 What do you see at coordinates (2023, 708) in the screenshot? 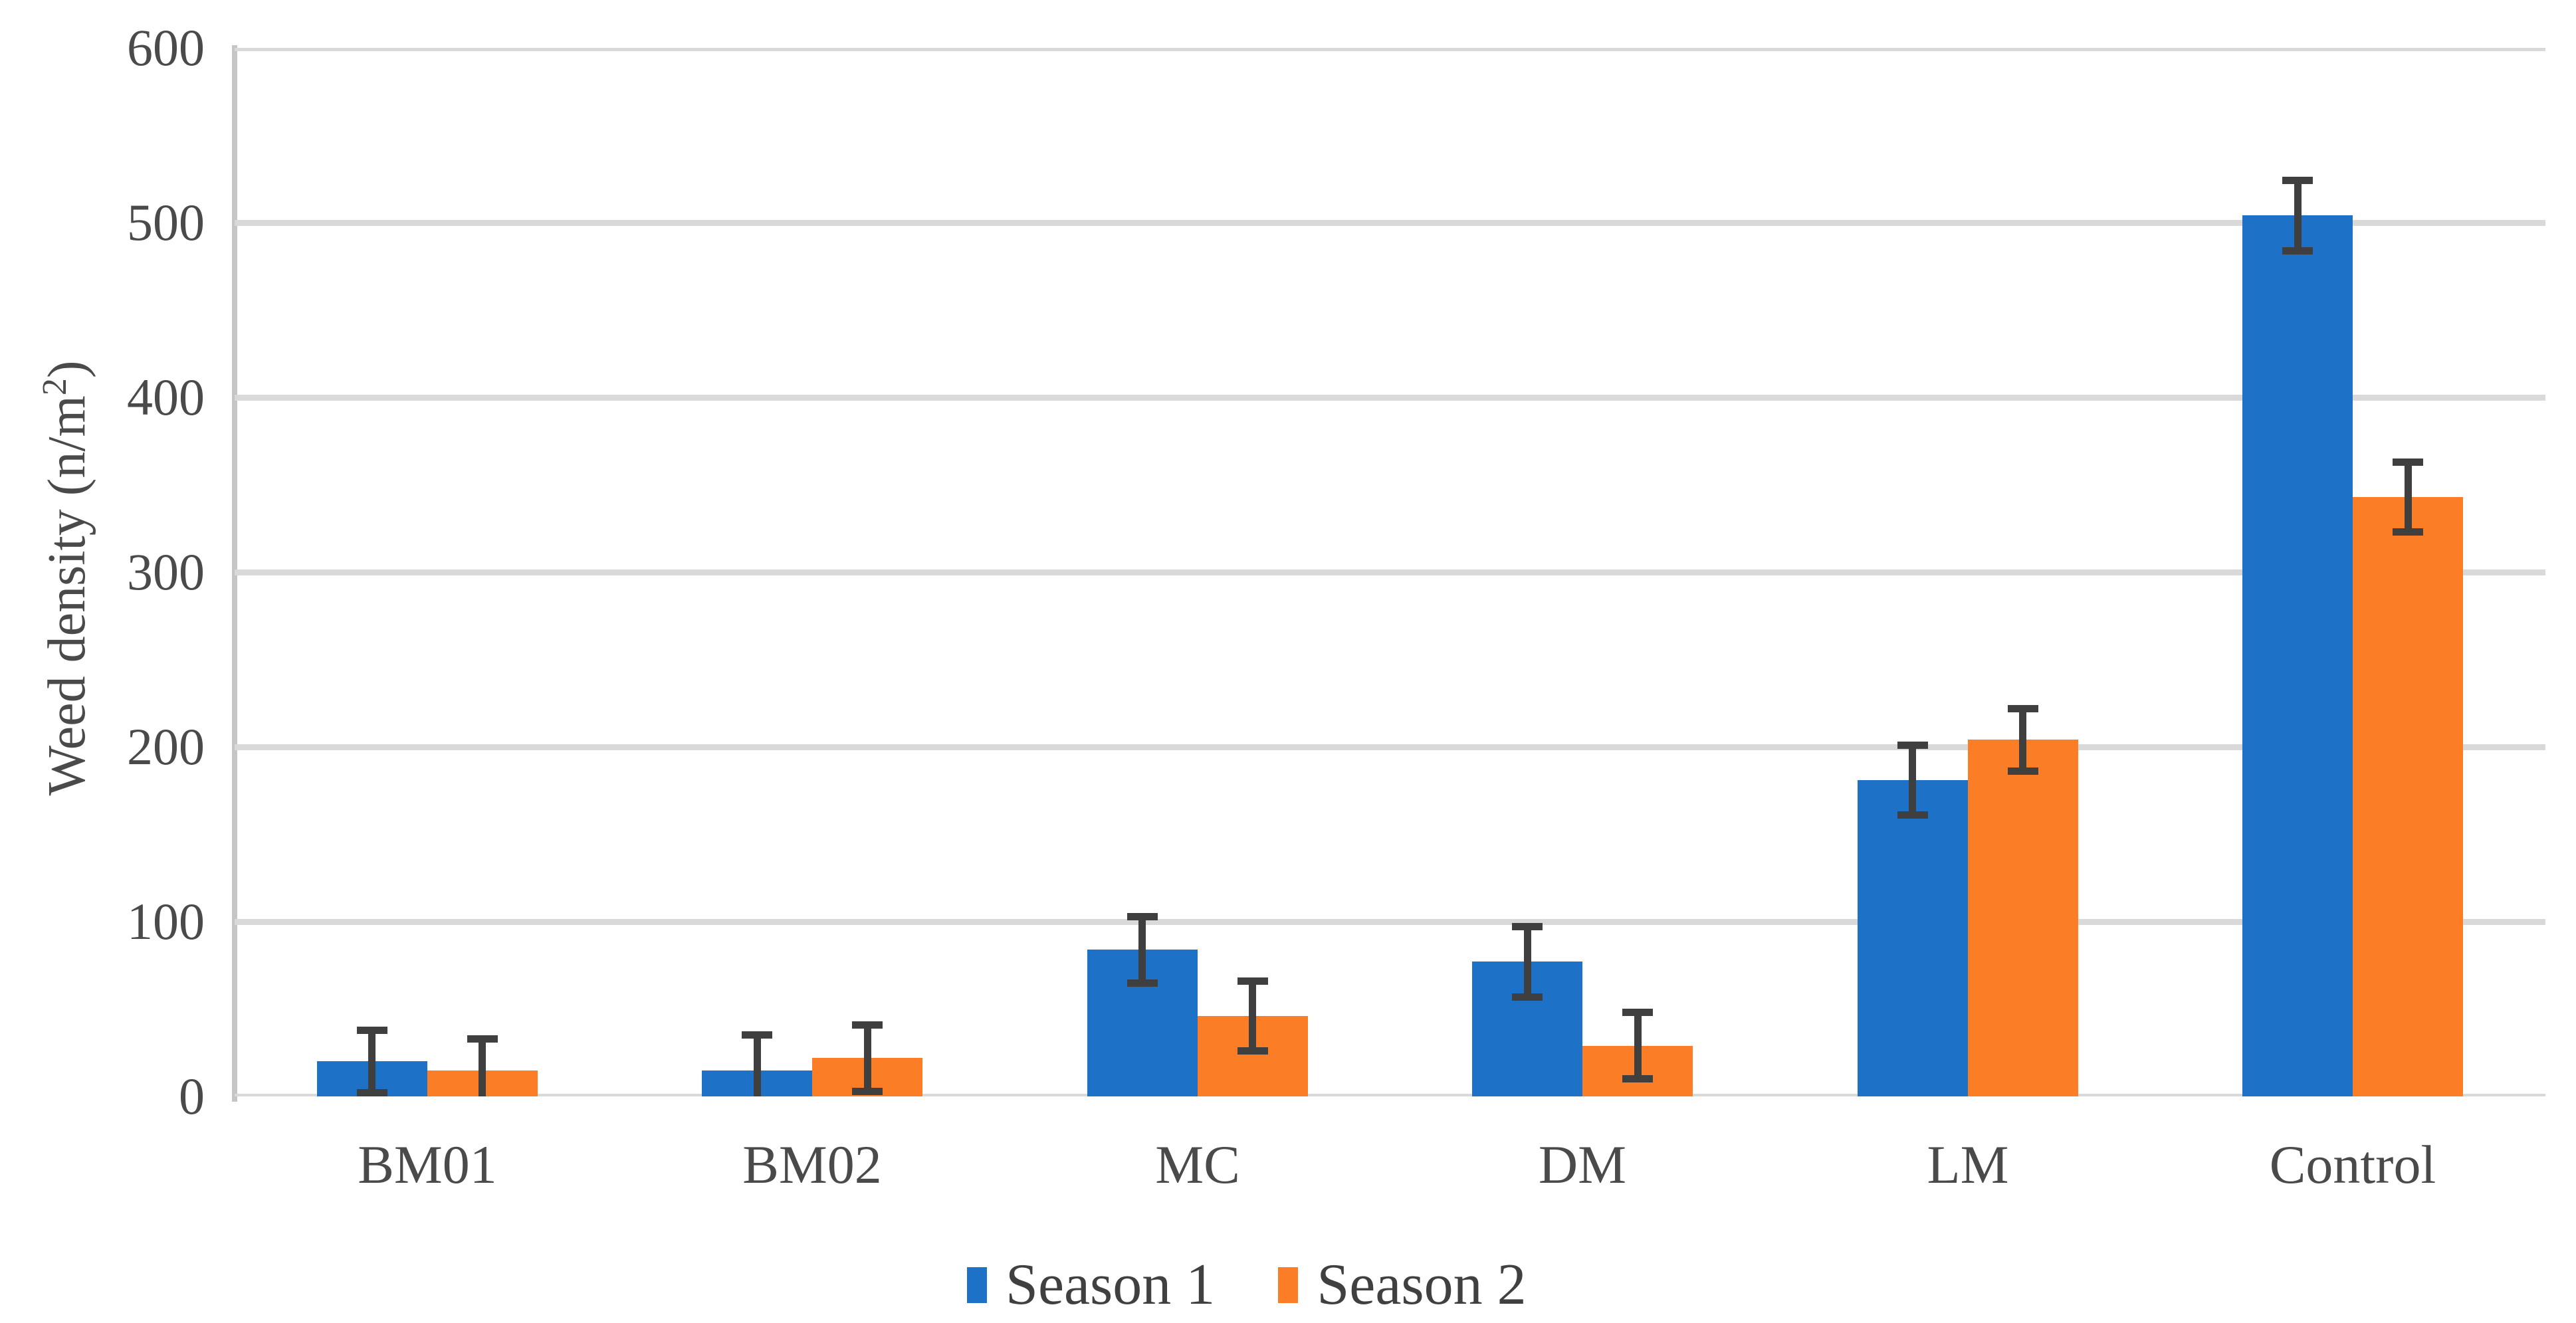
I see `error-bar-lm-season-2-cap-top` at bounding box center [2023, 708].